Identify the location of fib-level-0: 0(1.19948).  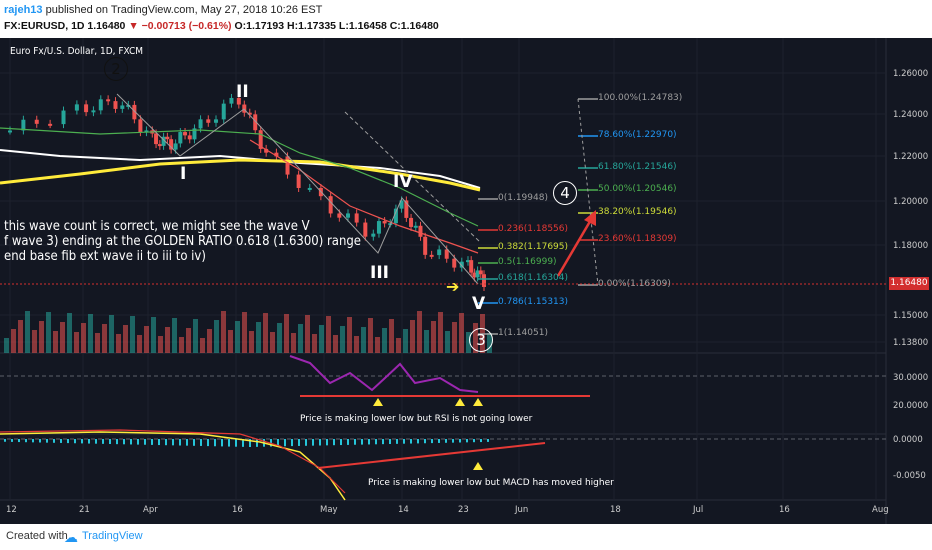
(523, 198).